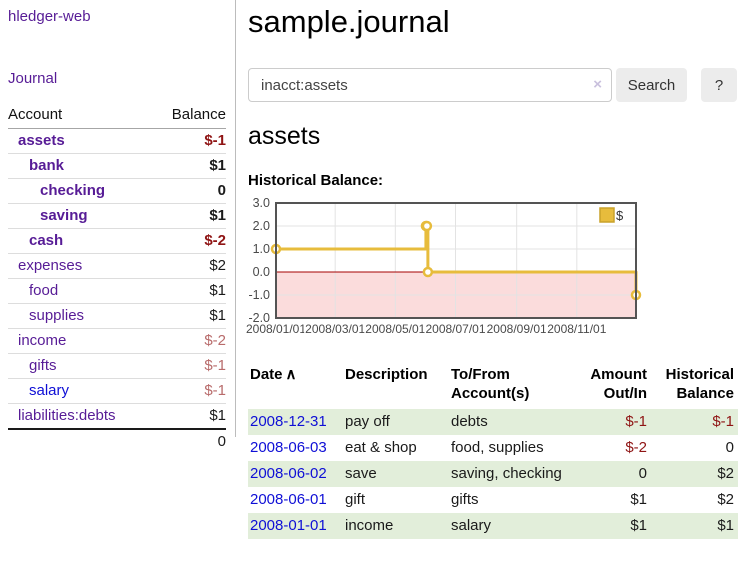  What do you see at coordinates (729, 447) in the screenshot?
I see `txn-balance: 0` at bounding box center [729, 447].